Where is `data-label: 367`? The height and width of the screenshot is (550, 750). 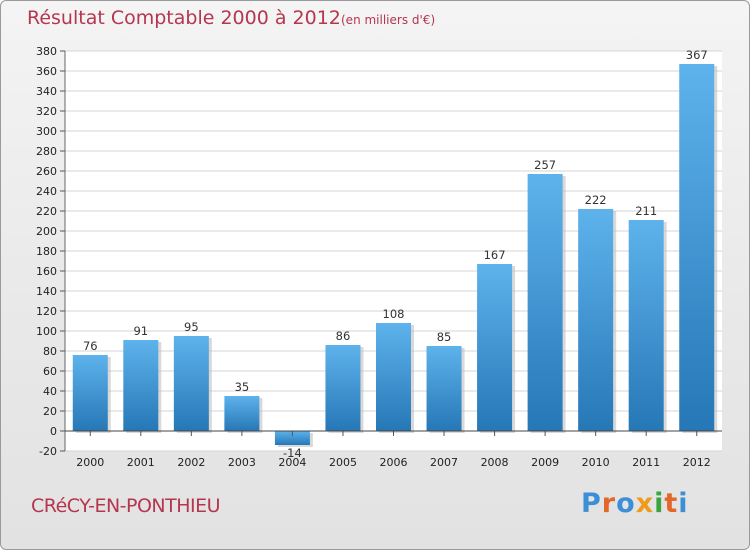
data-label: 367 is located at coordinates (697, 55).